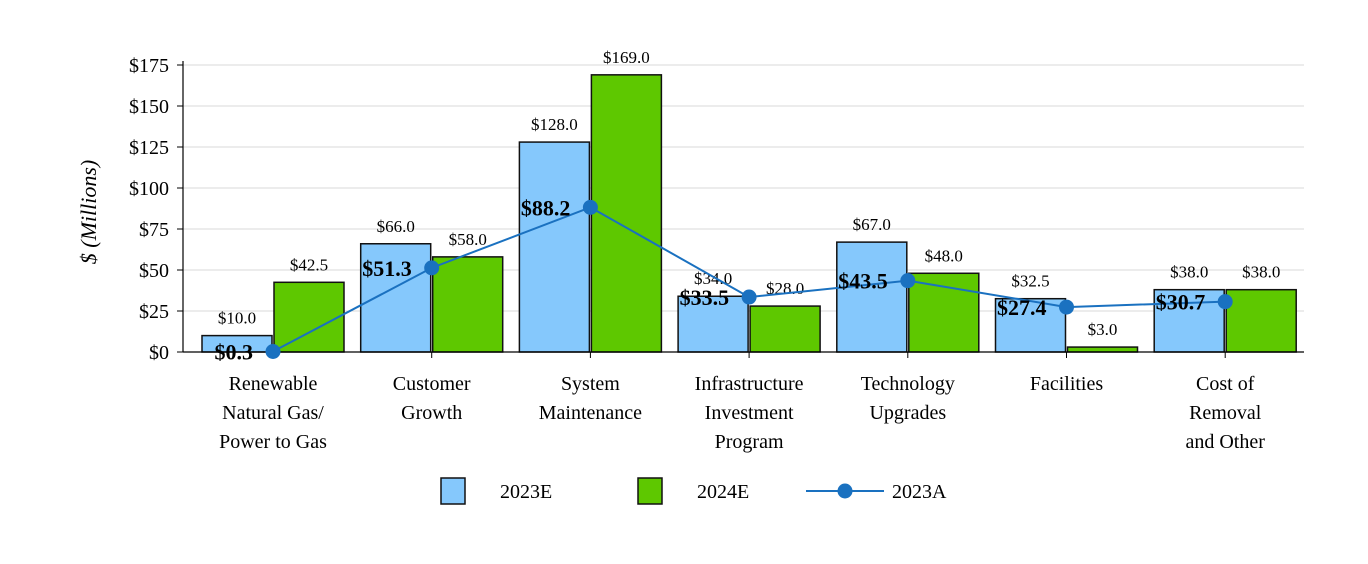  I want to click on x-category-label: Cost of, so click(1225, 384).